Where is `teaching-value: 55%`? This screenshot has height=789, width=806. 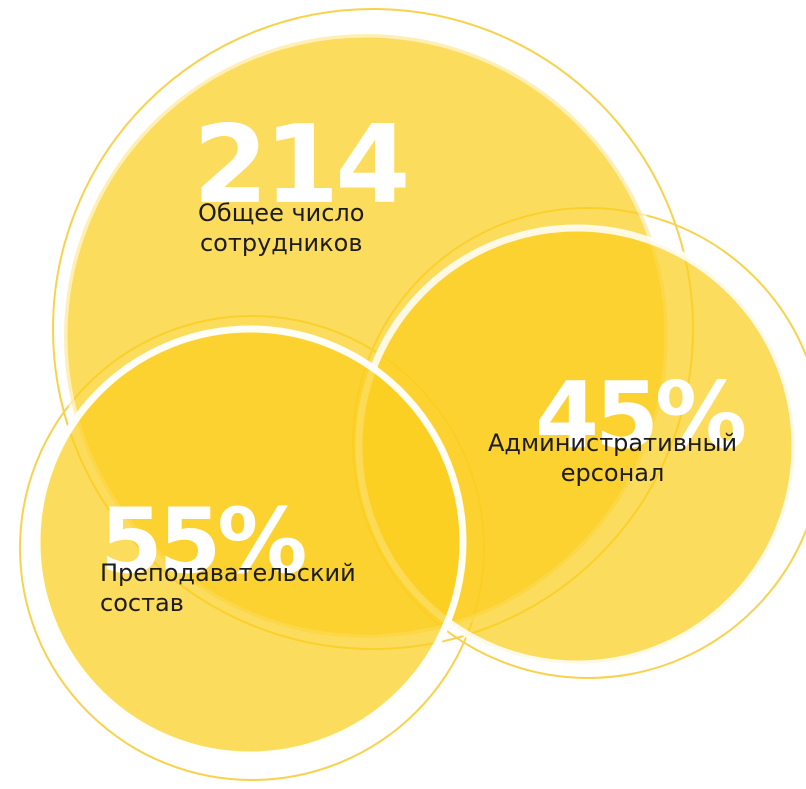 teaching-value: 55% is located at coordinates (203, 541).